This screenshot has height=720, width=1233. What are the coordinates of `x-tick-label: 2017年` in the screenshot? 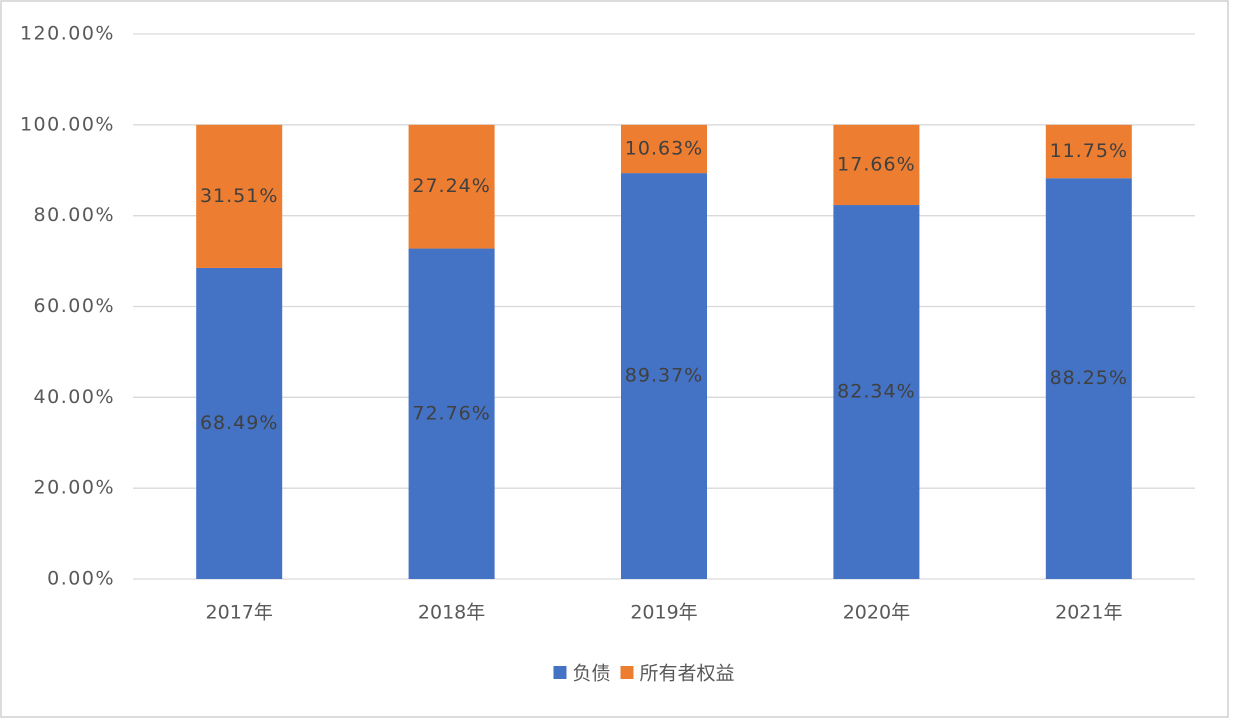 It's located at (239, 613).